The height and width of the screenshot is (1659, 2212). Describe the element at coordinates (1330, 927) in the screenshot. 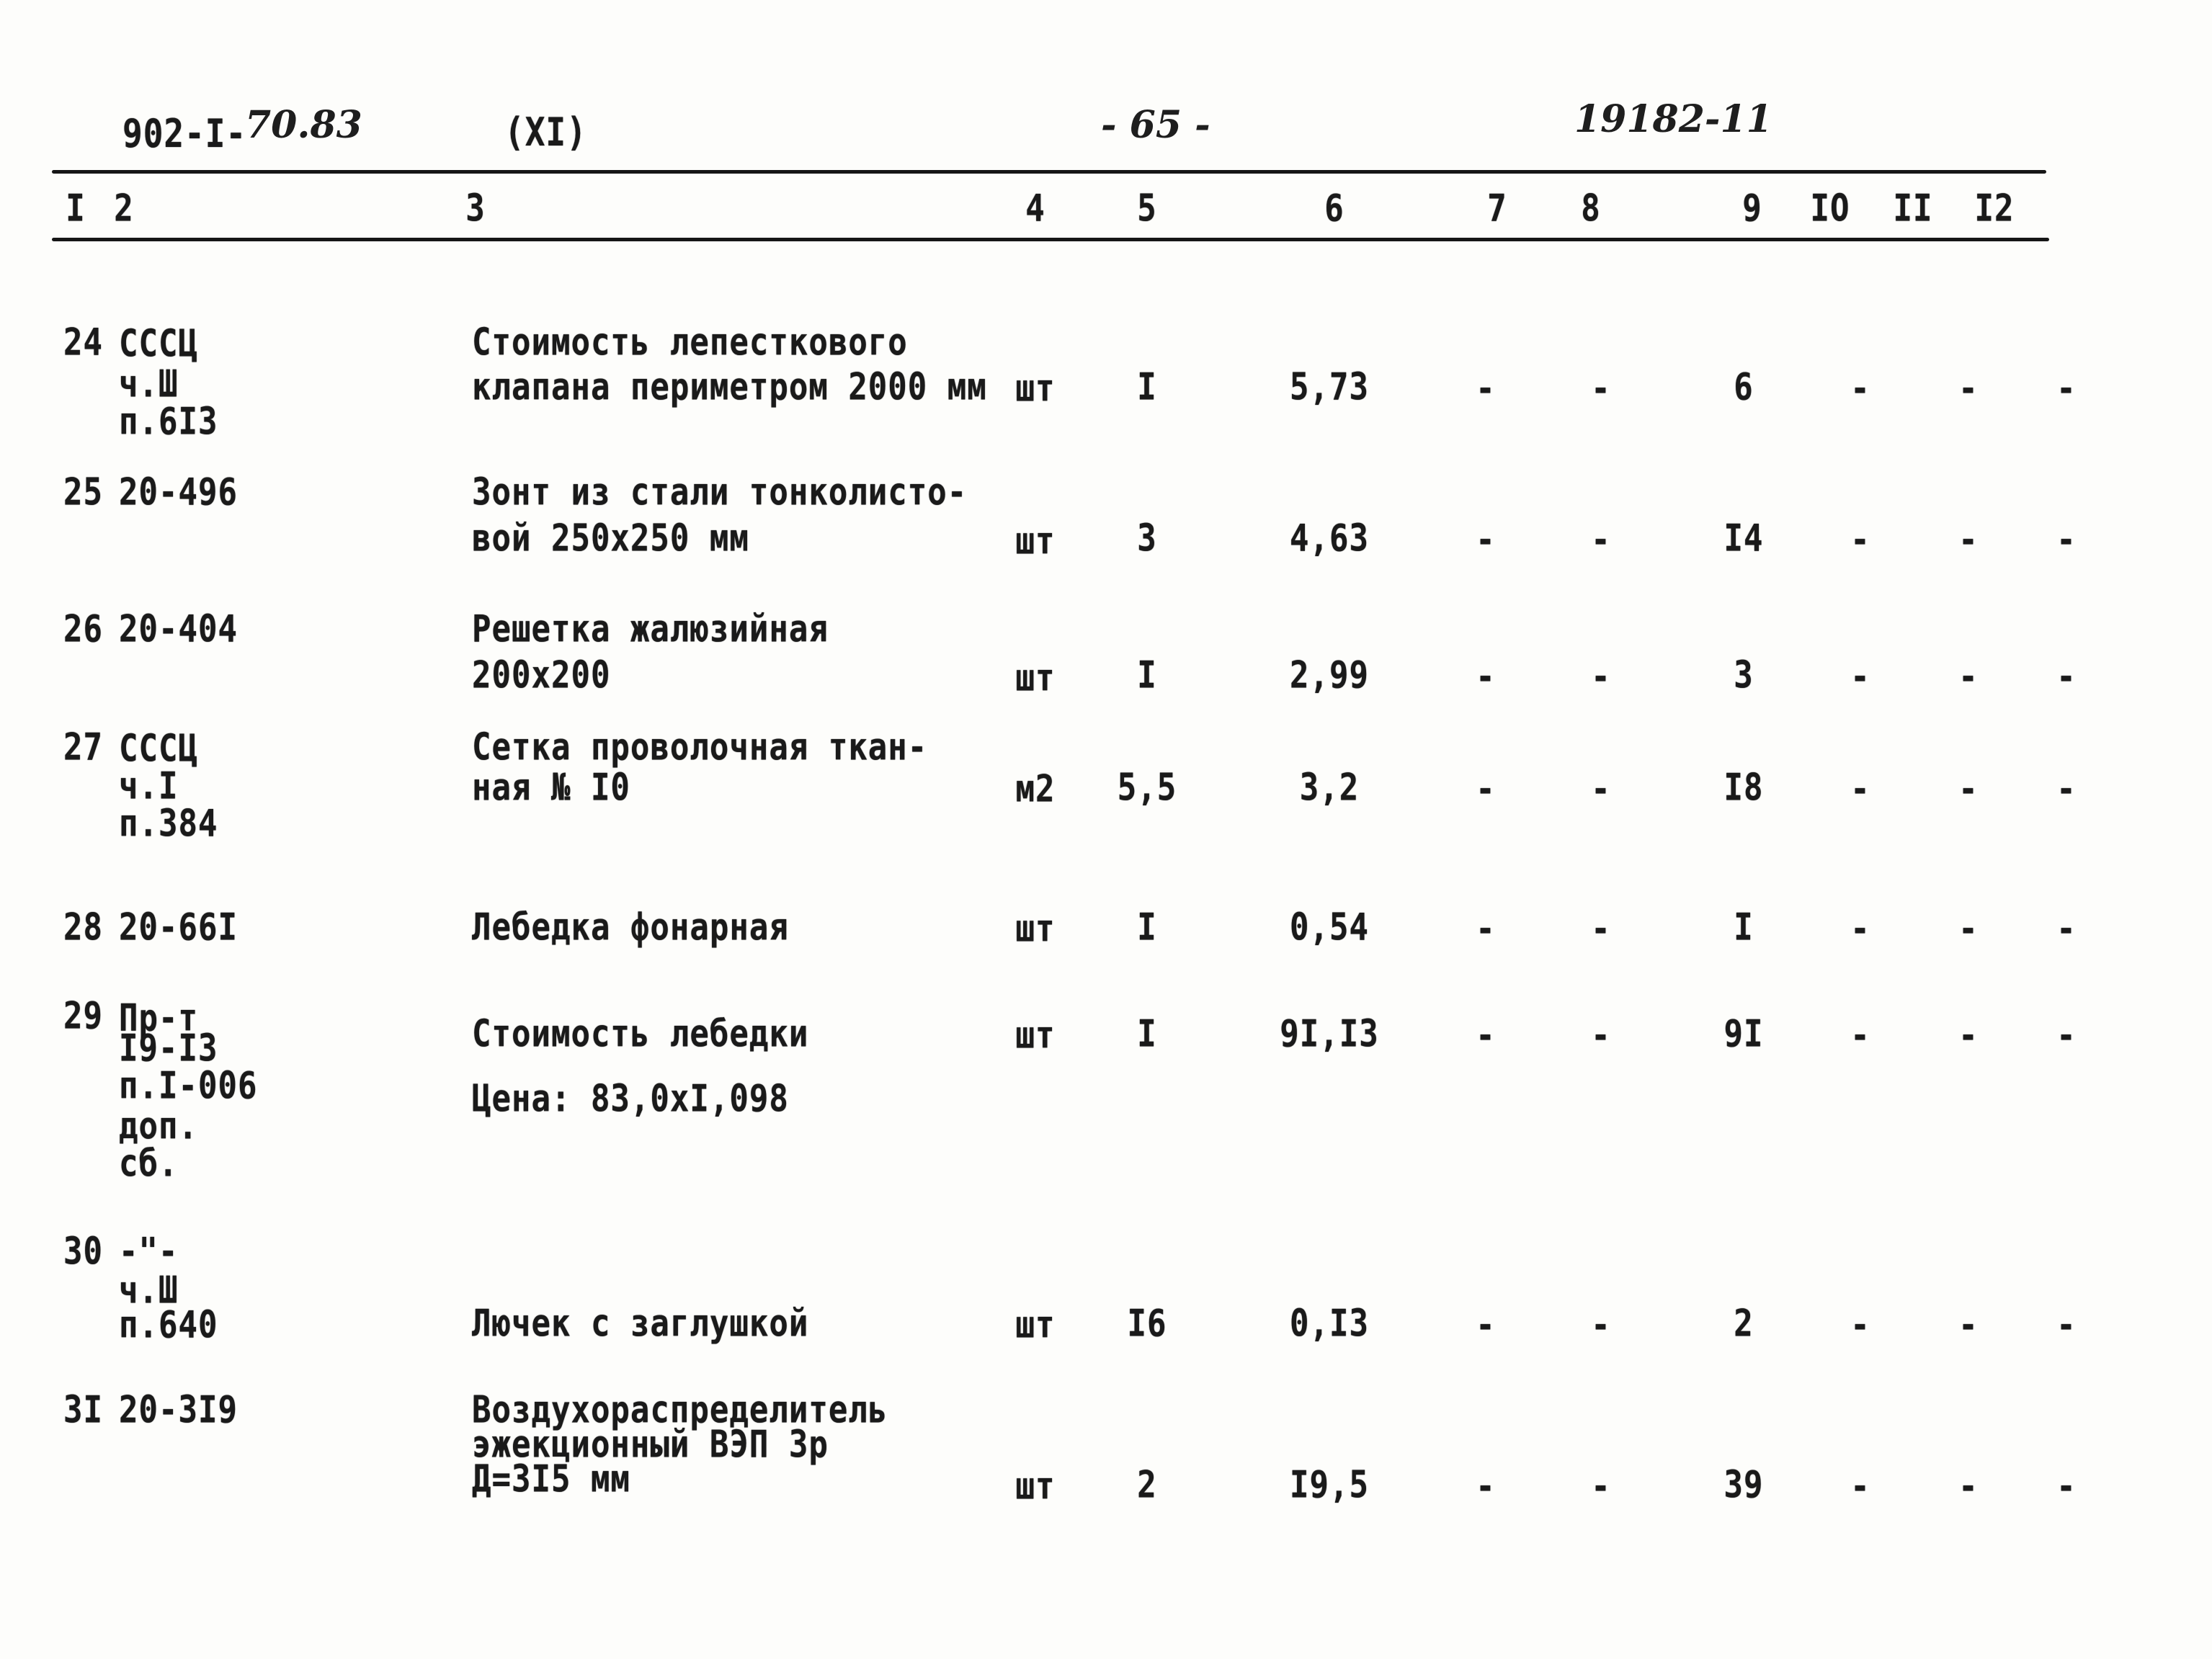

I see `price-cell: 0,54` at that location.